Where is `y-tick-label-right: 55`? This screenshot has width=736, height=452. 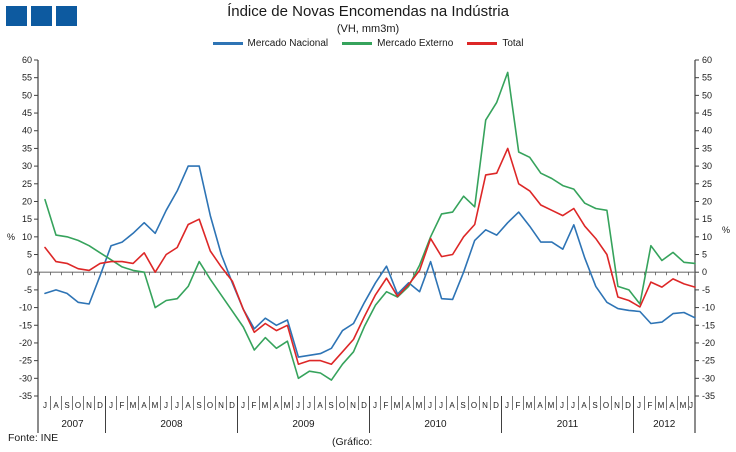 y-tick-label-right: 55 is located at coordinates (707, 78).